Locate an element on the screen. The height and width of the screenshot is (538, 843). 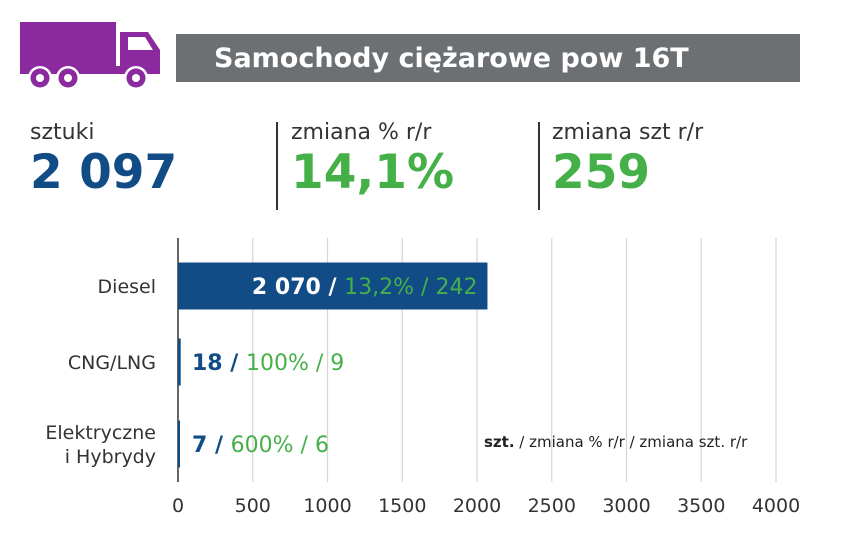
bar-data-label: 2 070 / 13,2% / 242 is located at coordinates (365, 287).